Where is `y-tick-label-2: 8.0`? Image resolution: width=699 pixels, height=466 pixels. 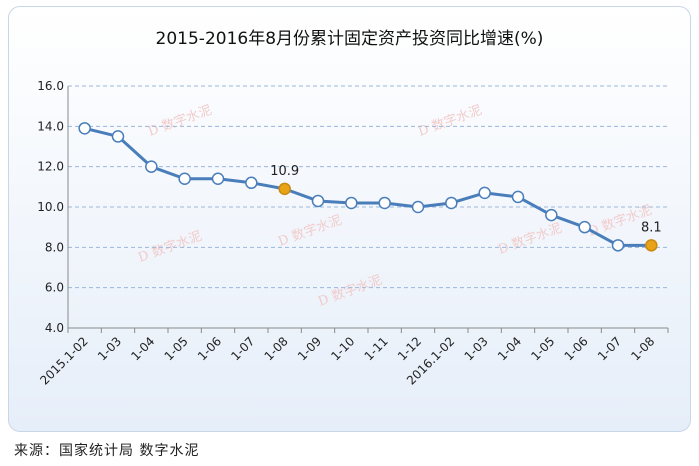
y-tick-label-2: 8.0 is located at coordinates (54, 247).